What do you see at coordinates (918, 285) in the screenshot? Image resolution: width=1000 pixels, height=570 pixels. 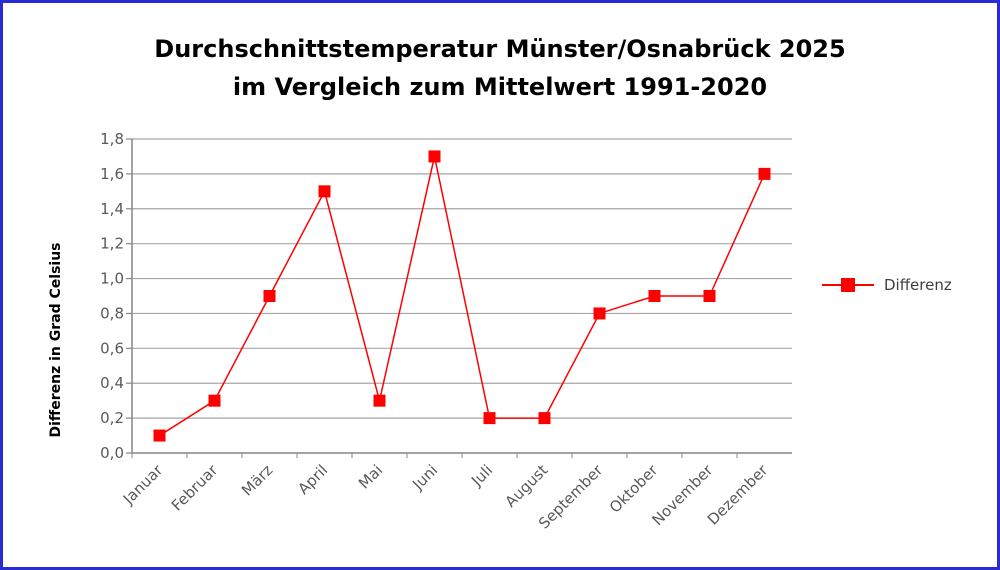 I see `legend-label: Differenz` at bounding box center [918, 285].